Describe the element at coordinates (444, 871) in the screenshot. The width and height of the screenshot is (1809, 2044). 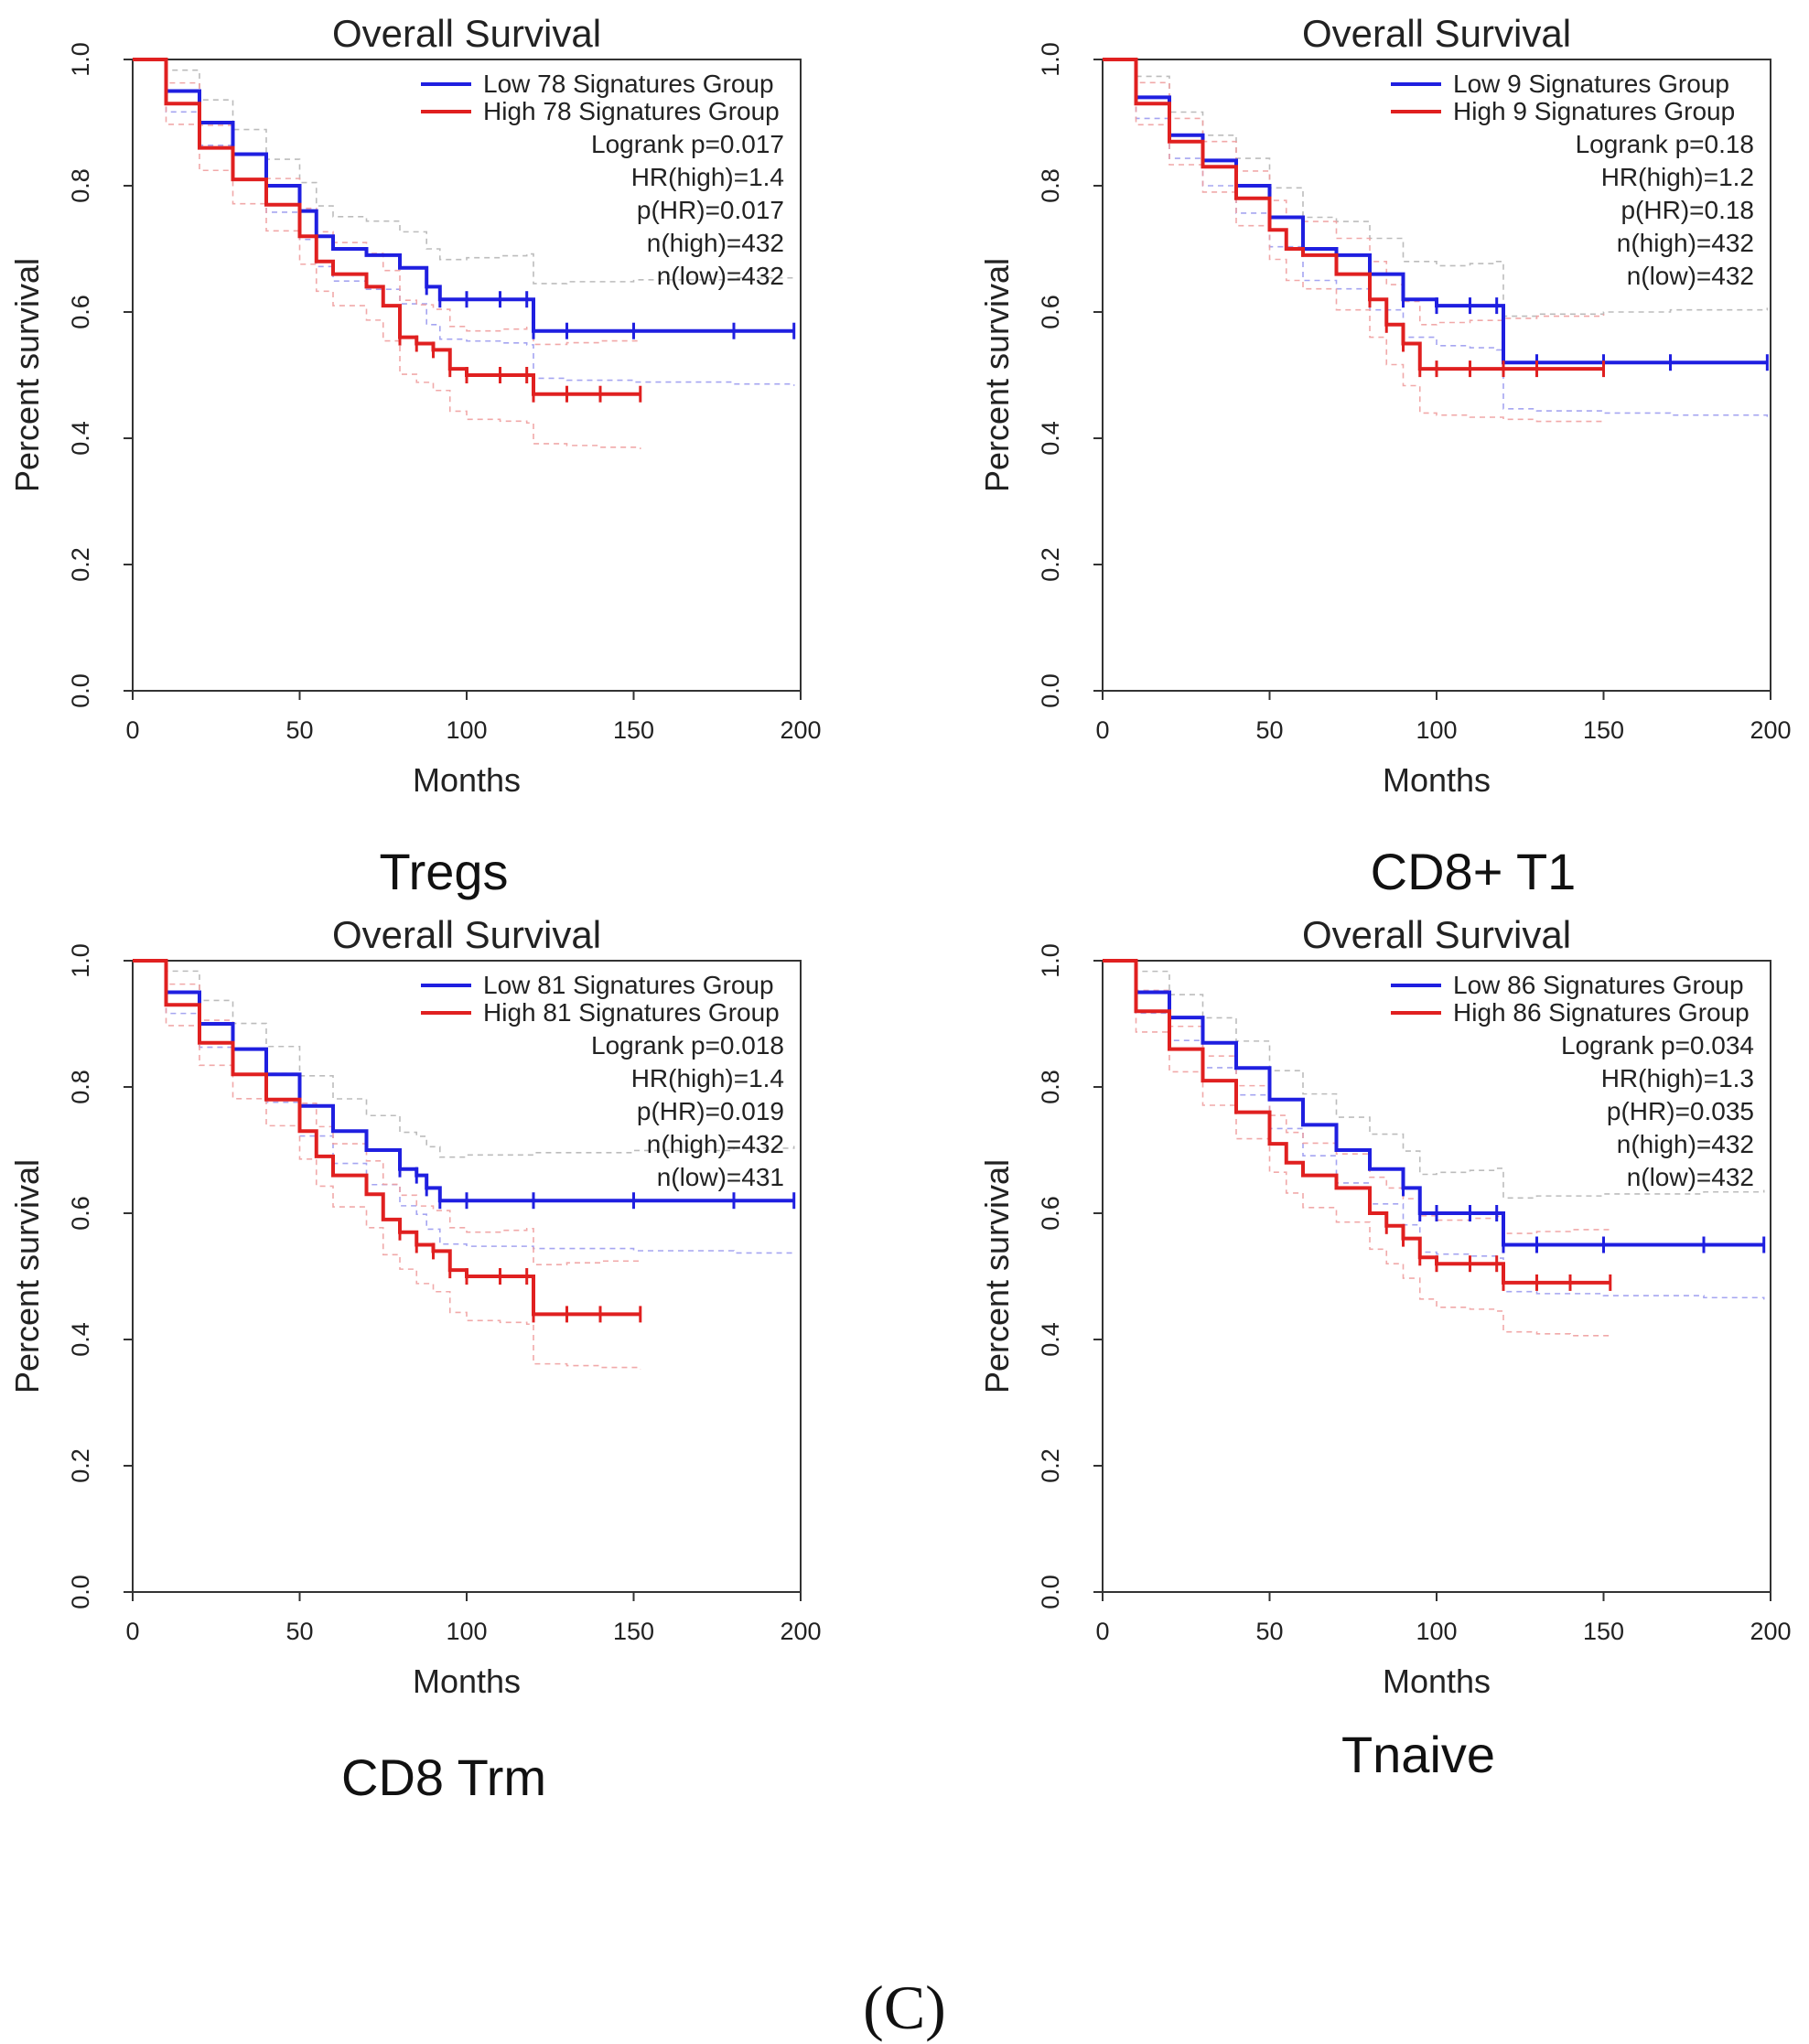
I see `panel-caption-tregs: Tregs` at that location.